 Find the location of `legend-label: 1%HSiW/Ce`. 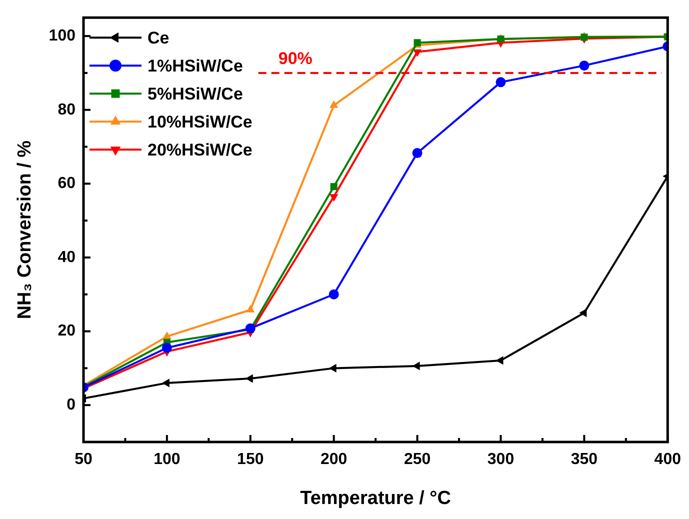

legend-label: 1%HSiW/Ce is located at coordinates (195, 66).